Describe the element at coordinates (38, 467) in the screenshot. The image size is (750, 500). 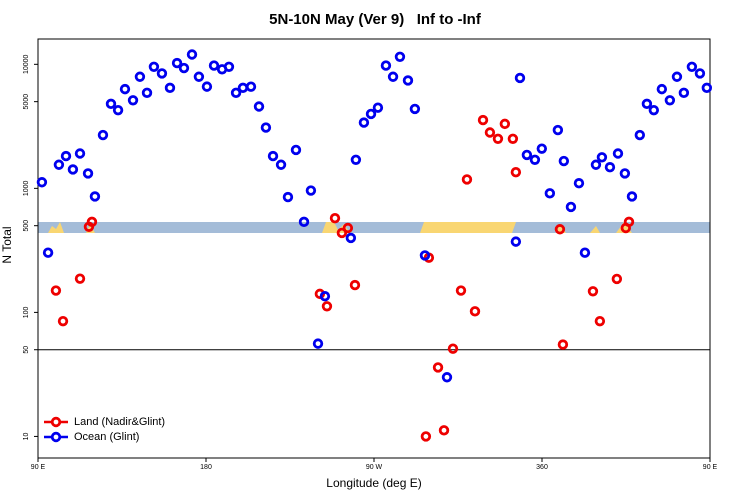
I see `x-tick-label: 90 E` at that location.